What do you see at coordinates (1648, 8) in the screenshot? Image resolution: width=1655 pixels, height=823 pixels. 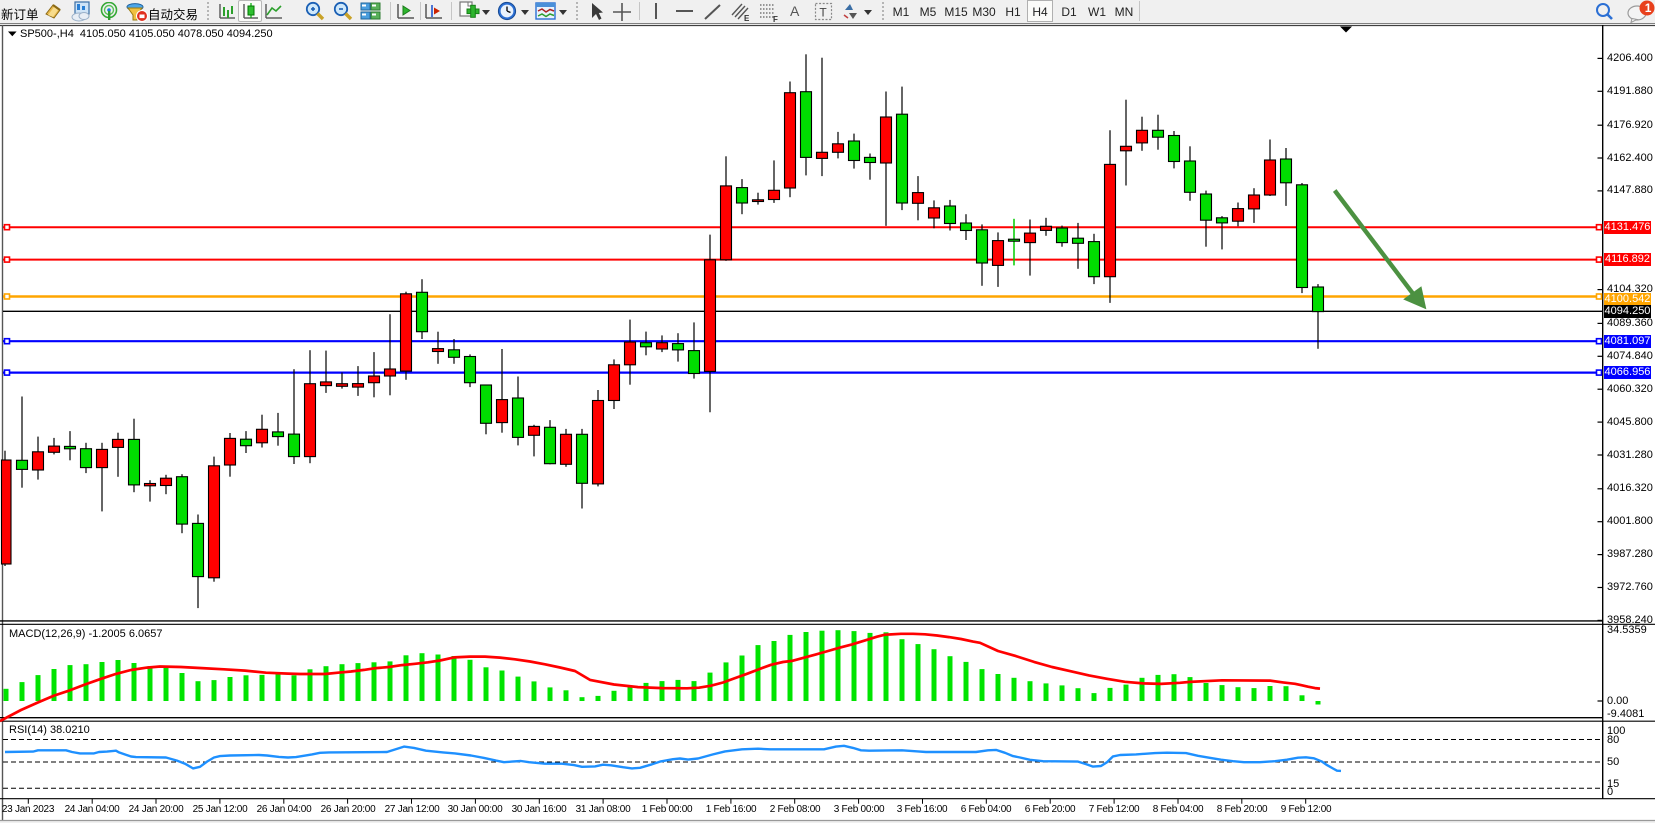 I see `svg-text: 1` at bounding box center [1648, 8].